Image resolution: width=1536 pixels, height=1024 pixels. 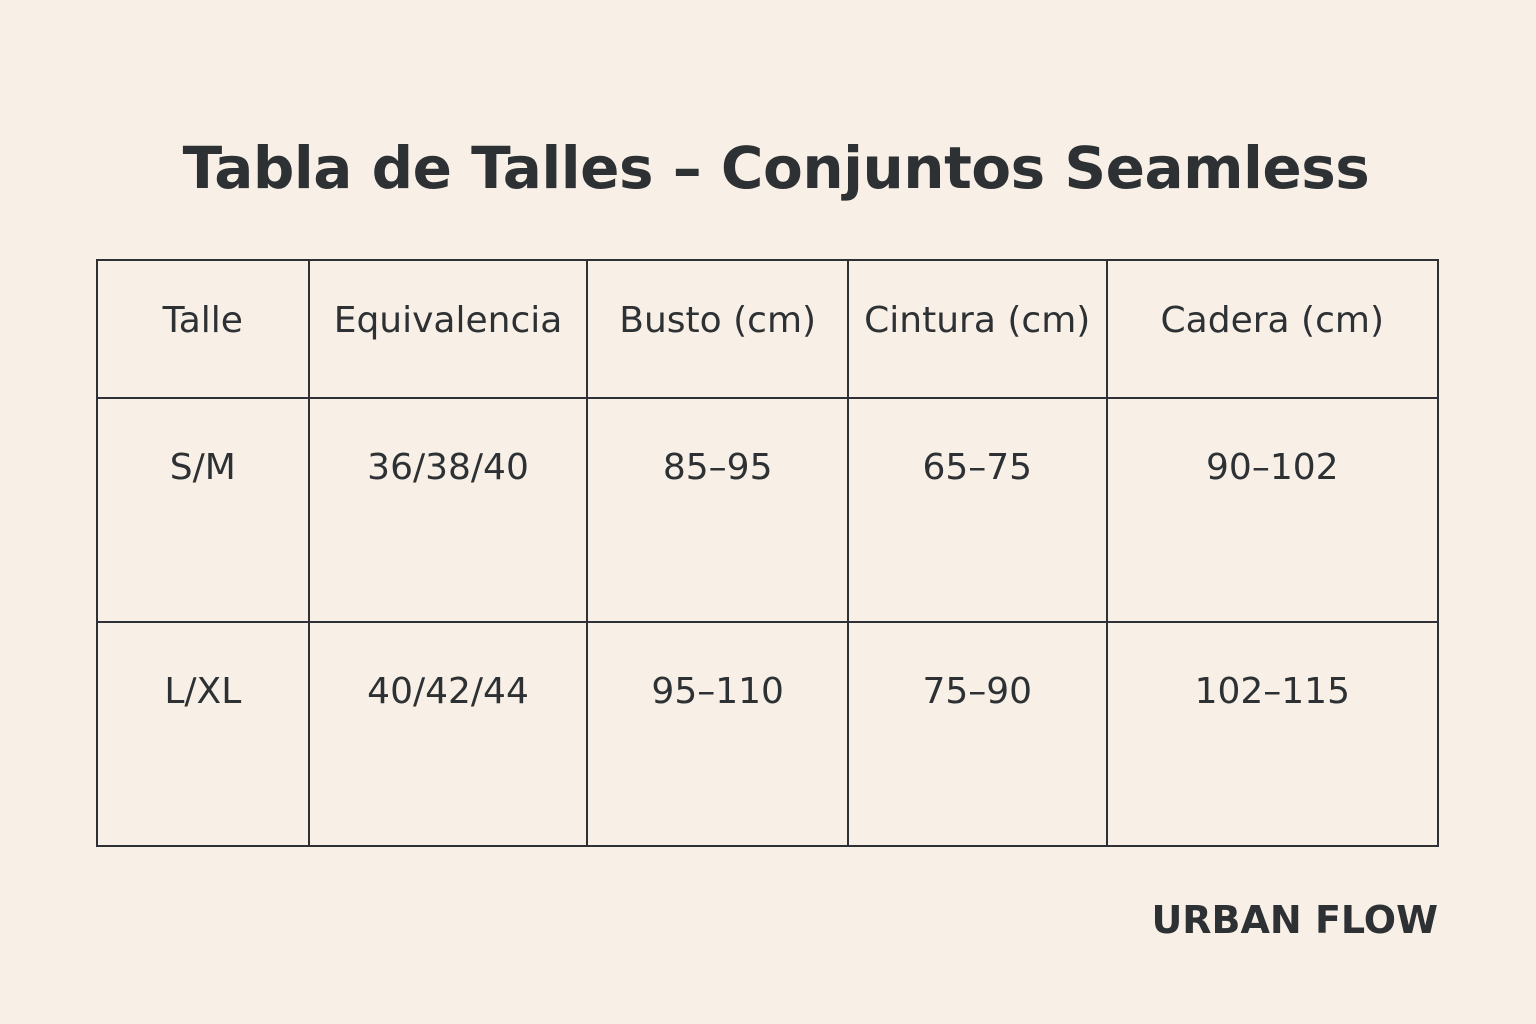 I want to click on table-cell: 36/38/40, so click(x=448, y=510).